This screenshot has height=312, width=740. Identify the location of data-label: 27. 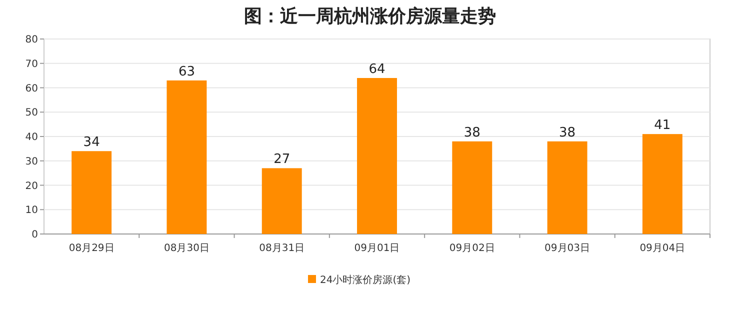
(282, 160).